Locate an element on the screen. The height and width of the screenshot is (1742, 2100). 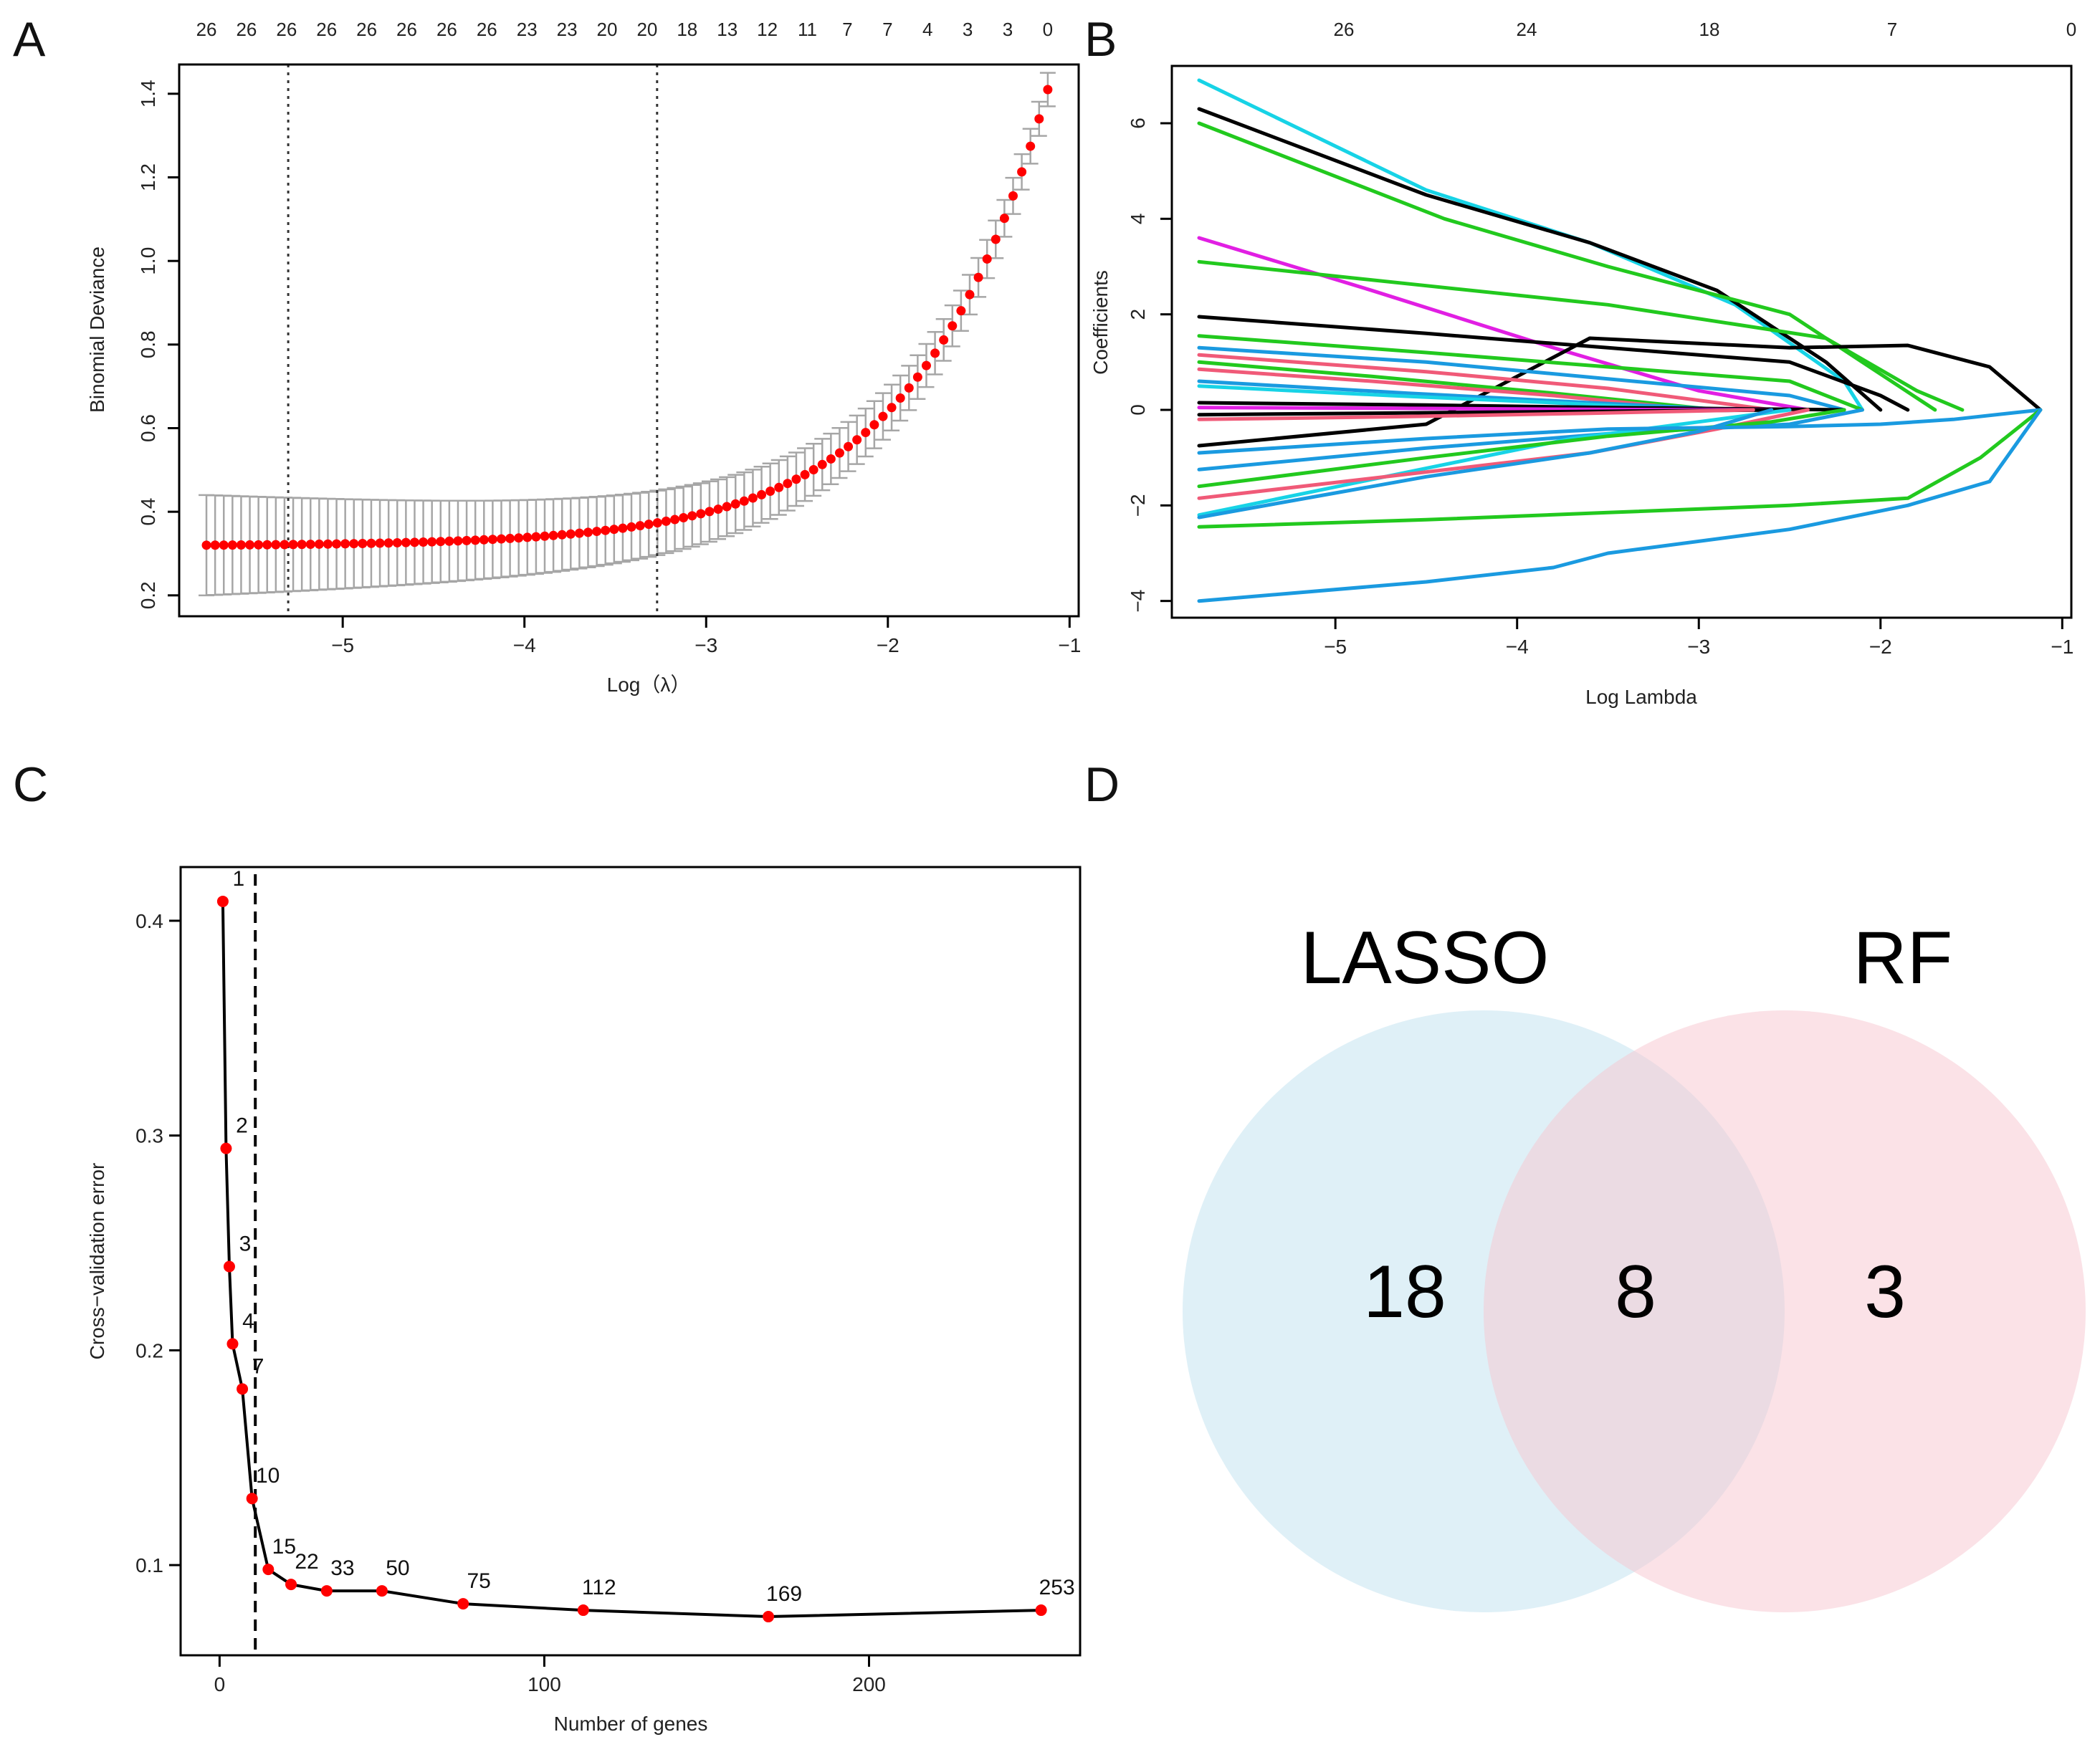
y-tick-label: 0.6 is located at coordinates (148, 428).